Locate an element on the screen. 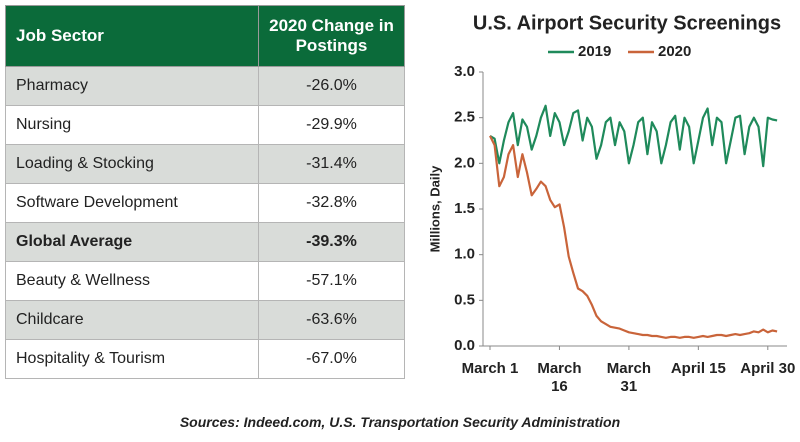 The image size is (800, 442). x-tick-label: March 1 is located at coordinates (490, 368).